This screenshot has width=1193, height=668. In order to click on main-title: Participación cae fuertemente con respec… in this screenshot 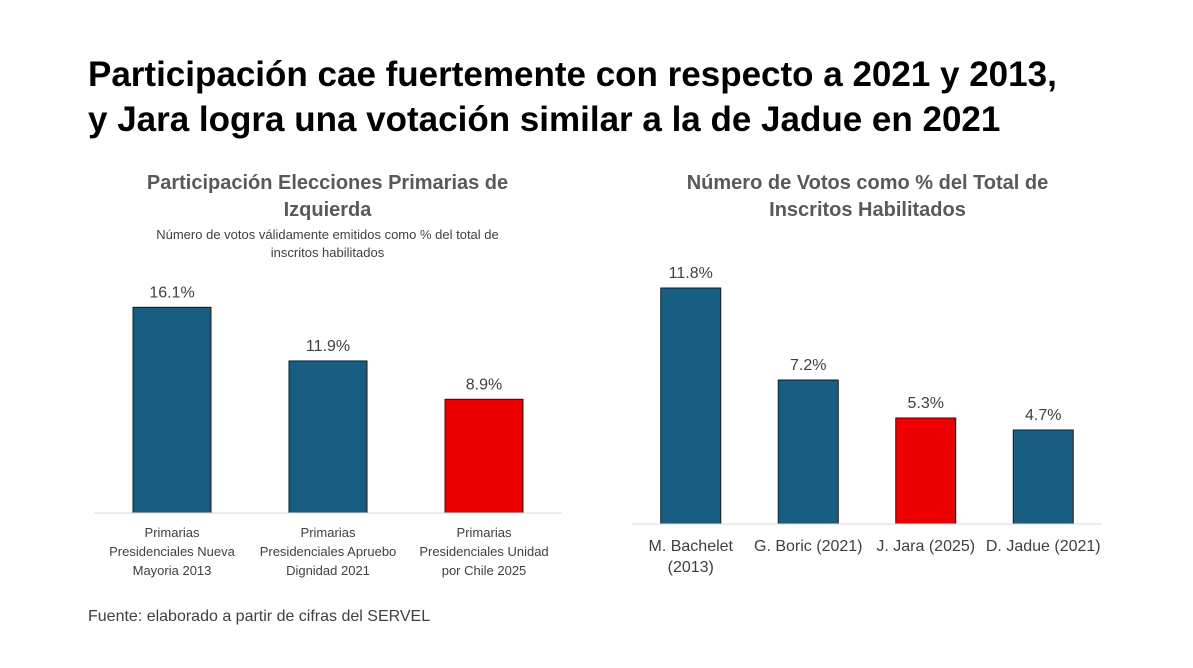, I will do `click(618, 97)`.